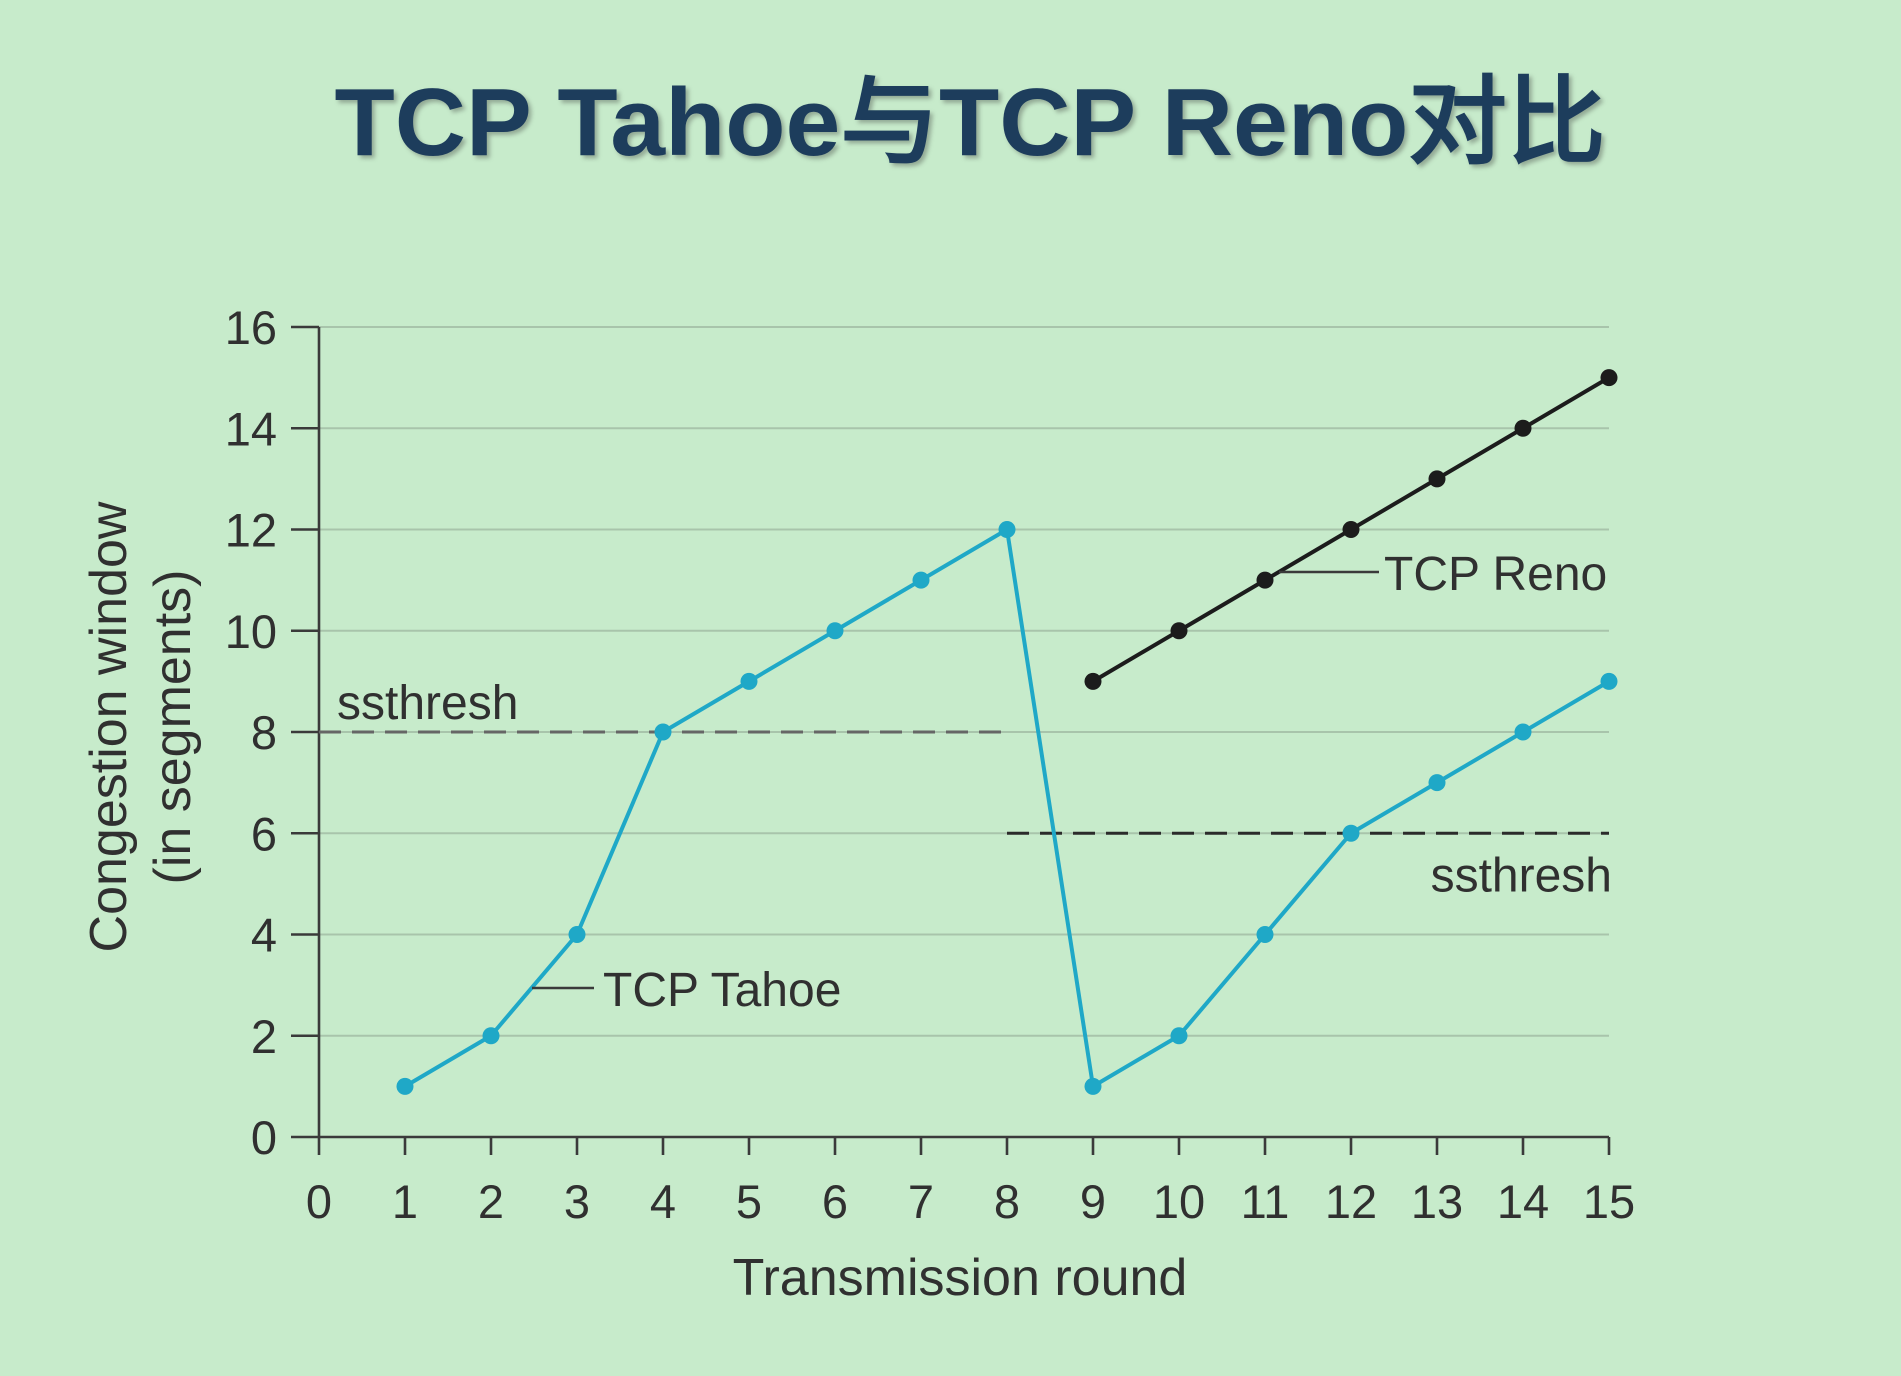  I want to click on x-tick-label: 3, so click(577, 1201).